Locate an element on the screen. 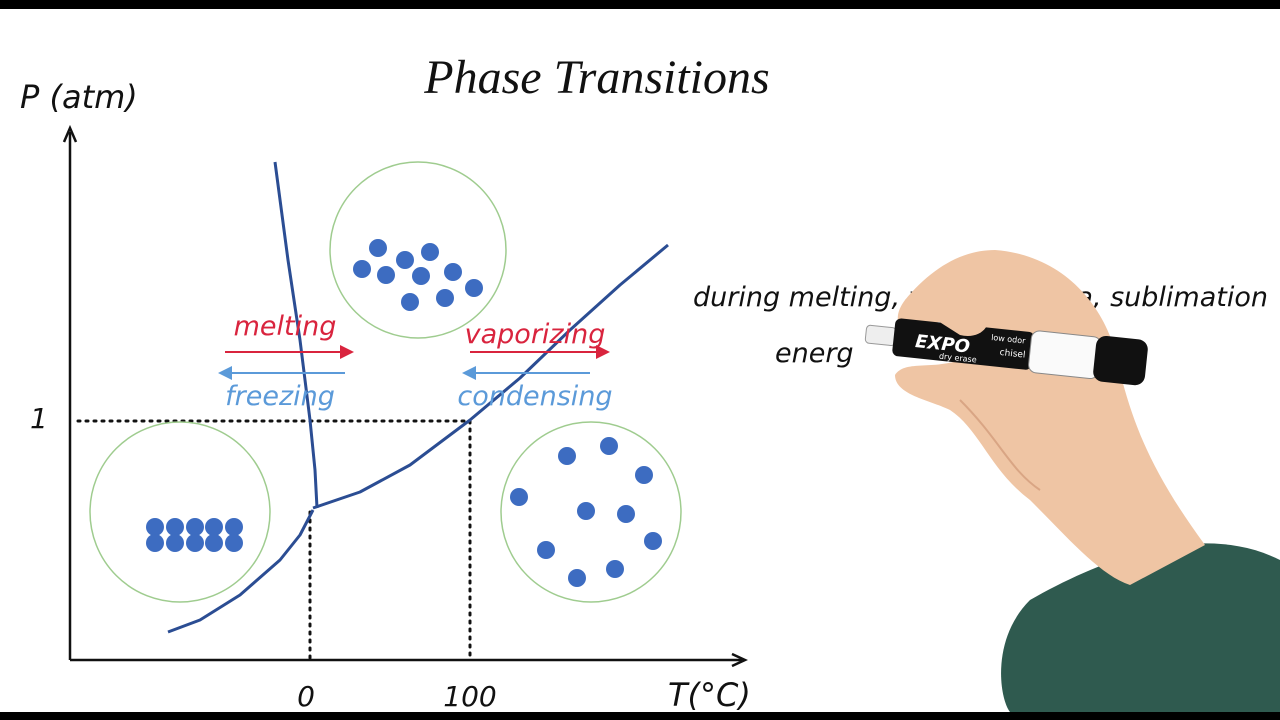 Image resolution: width=1280 pixels, height=720 pixels. x-tick-label: 0 is located at coordinates (306, 696).